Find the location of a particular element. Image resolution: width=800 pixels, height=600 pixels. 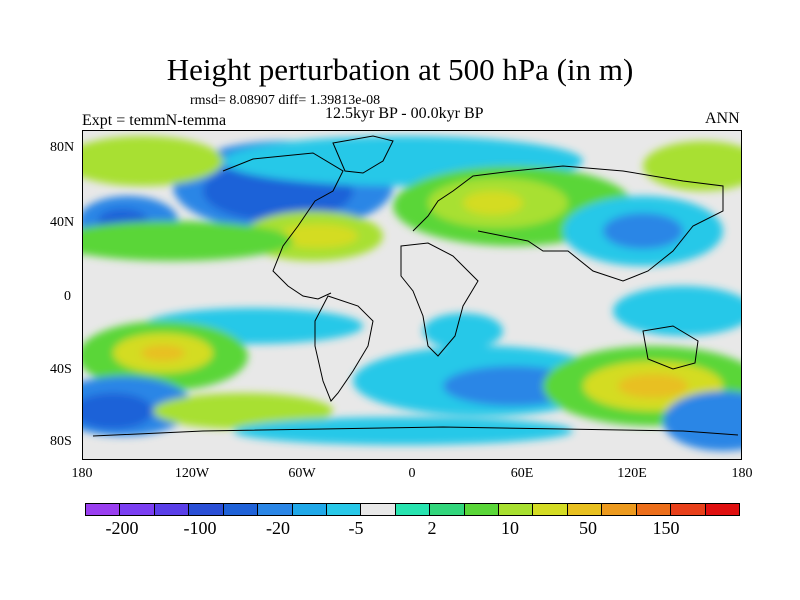

colorbar-label: 2 is located at coordinates (432, 528).